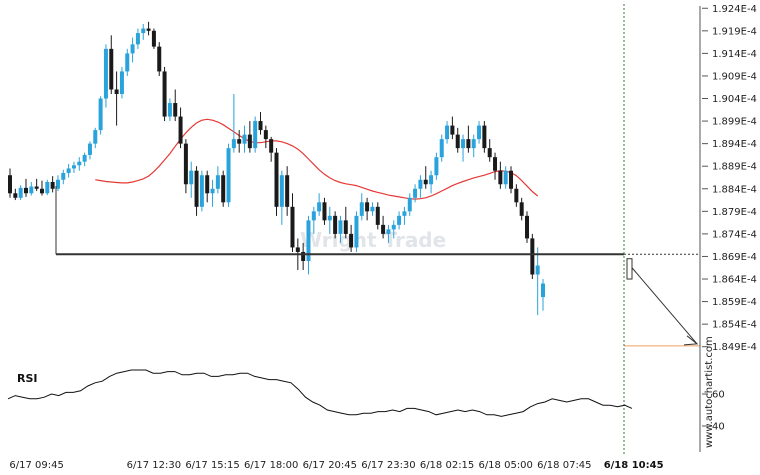 The image size is (760, 475). I want to click on moving-average-layer, so click(317, 159).